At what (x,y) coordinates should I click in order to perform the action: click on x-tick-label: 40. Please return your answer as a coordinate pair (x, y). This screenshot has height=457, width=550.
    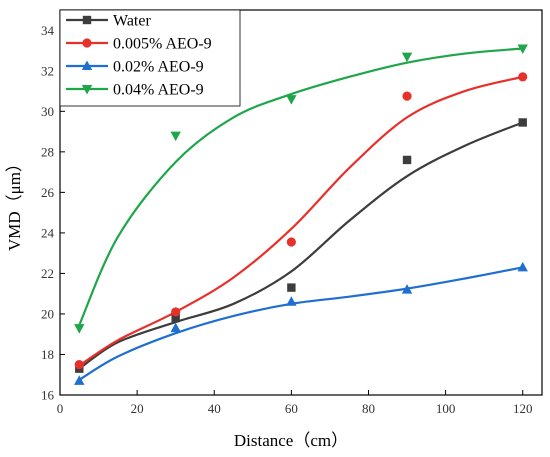
    Looking at the image, I should click on (214, 408).